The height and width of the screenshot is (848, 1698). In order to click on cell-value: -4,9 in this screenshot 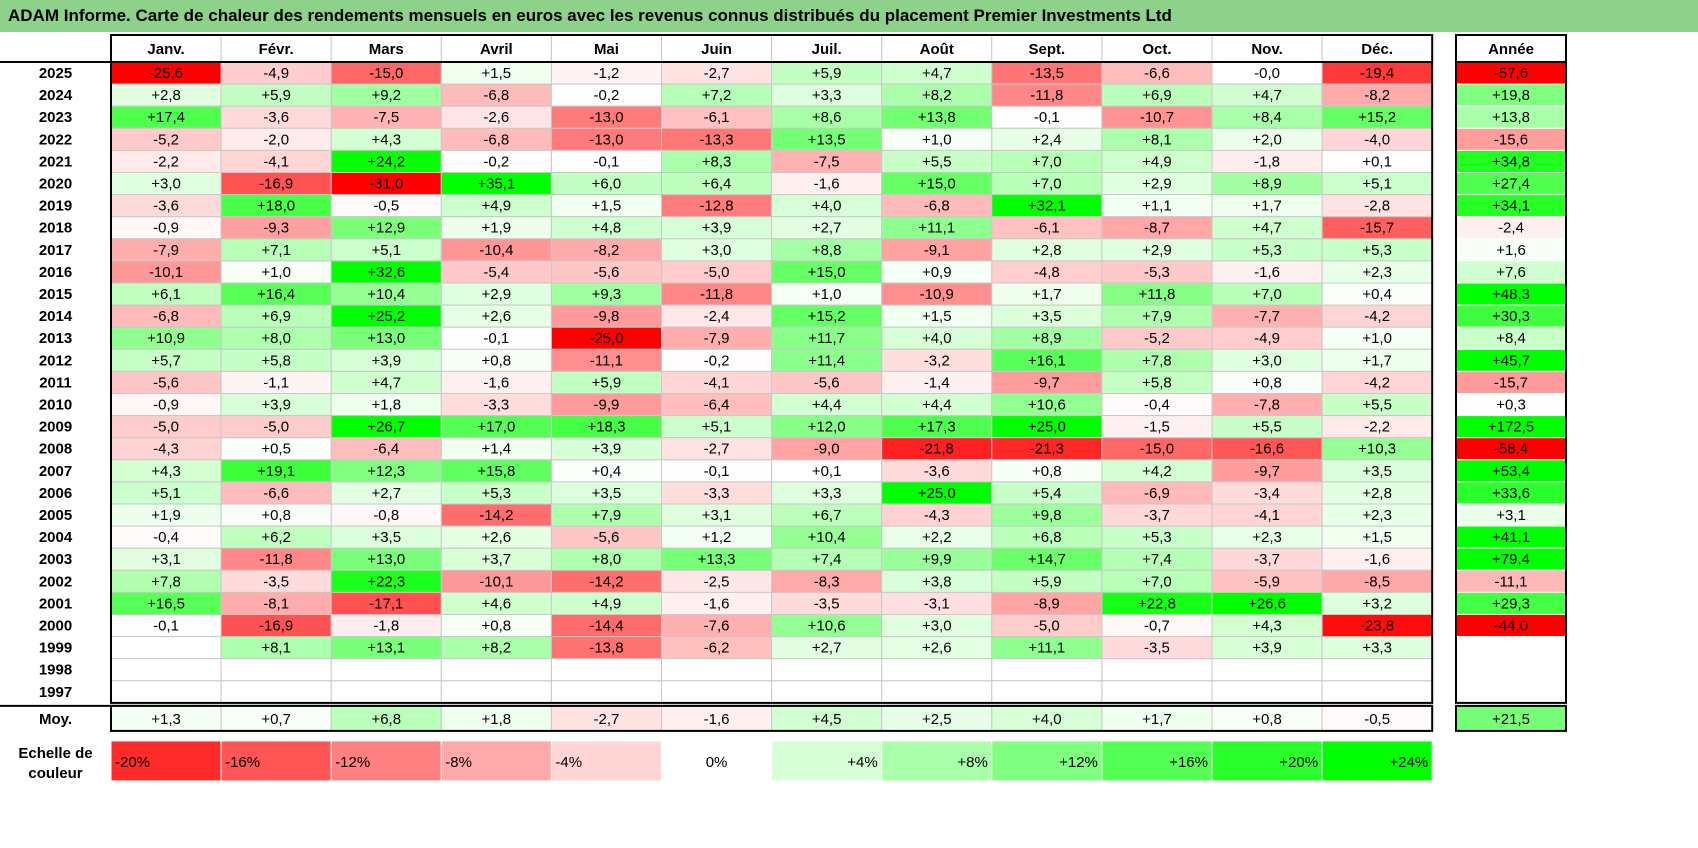, I will do `click(276, 73)`.